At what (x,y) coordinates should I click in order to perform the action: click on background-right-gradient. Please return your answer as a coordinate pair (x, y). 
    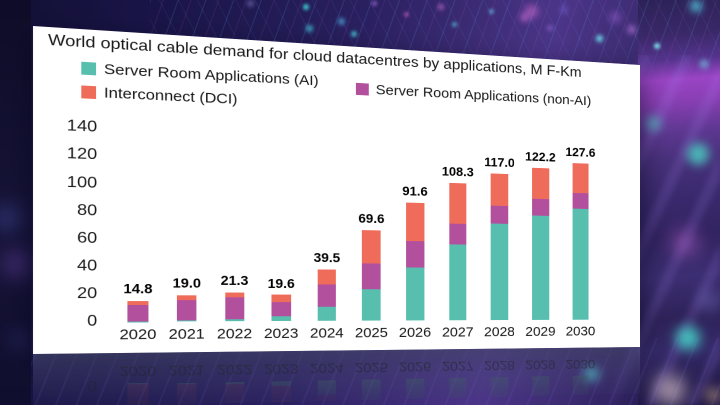
    Looking at the image, I should click on (679, 202).